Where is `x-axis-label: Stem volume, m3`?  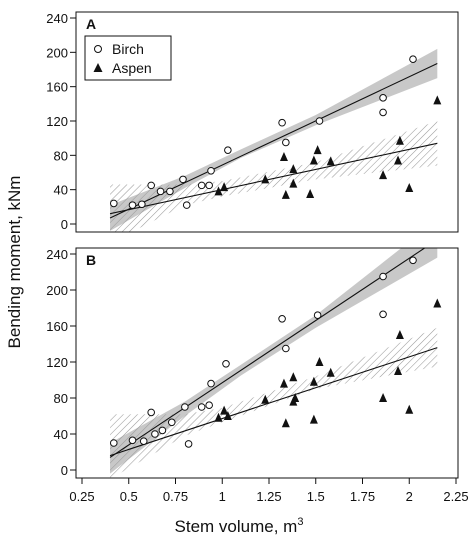
x-axis-label: Stem volume, m3 is located at coordinates (239, 526).